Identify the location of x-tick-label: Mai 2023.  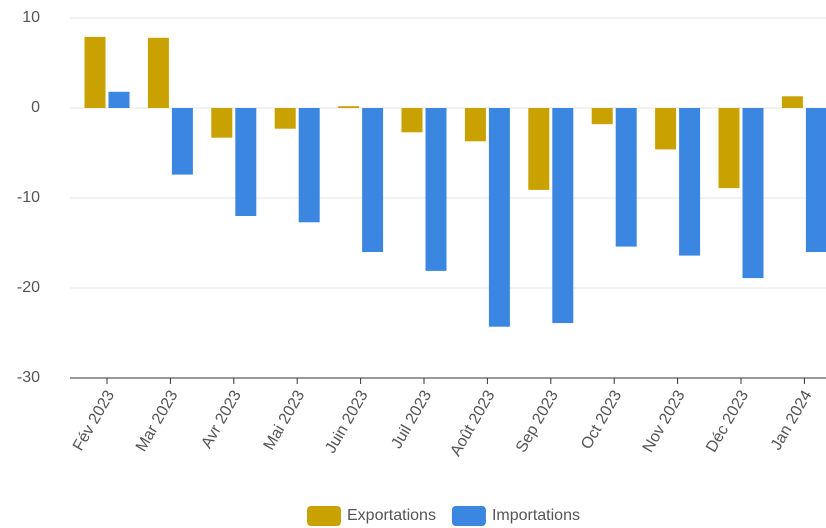
(285, 421).